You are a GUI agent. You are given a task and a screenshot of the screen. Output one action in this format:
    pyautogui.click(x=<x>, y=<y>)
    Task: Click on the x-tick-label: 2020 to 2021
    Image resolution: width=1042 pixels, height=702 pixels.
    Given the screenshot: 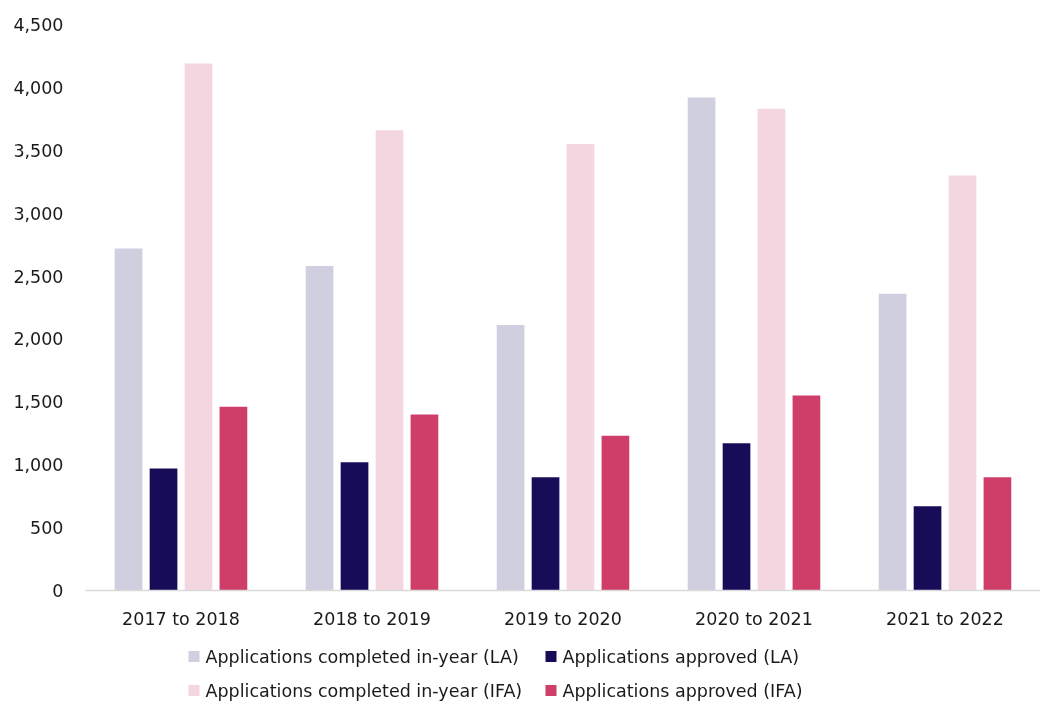 What is the action you would take?
    pyautogui.click(x=754, y=618)
    